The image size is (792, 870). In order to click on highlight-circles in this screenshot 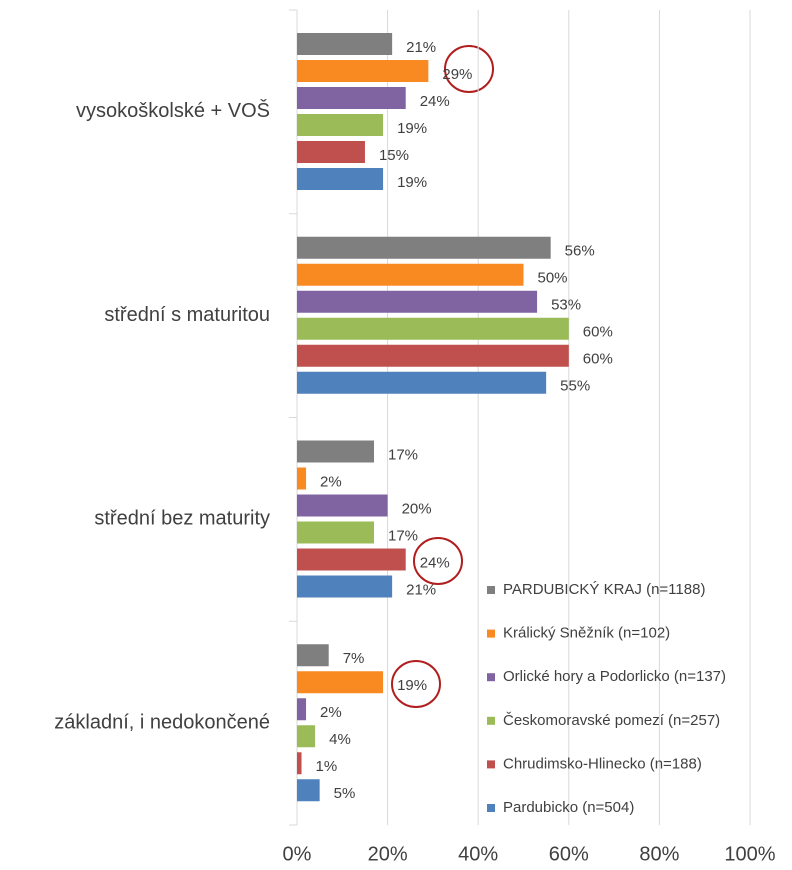, I will do `click(442, 376)`.